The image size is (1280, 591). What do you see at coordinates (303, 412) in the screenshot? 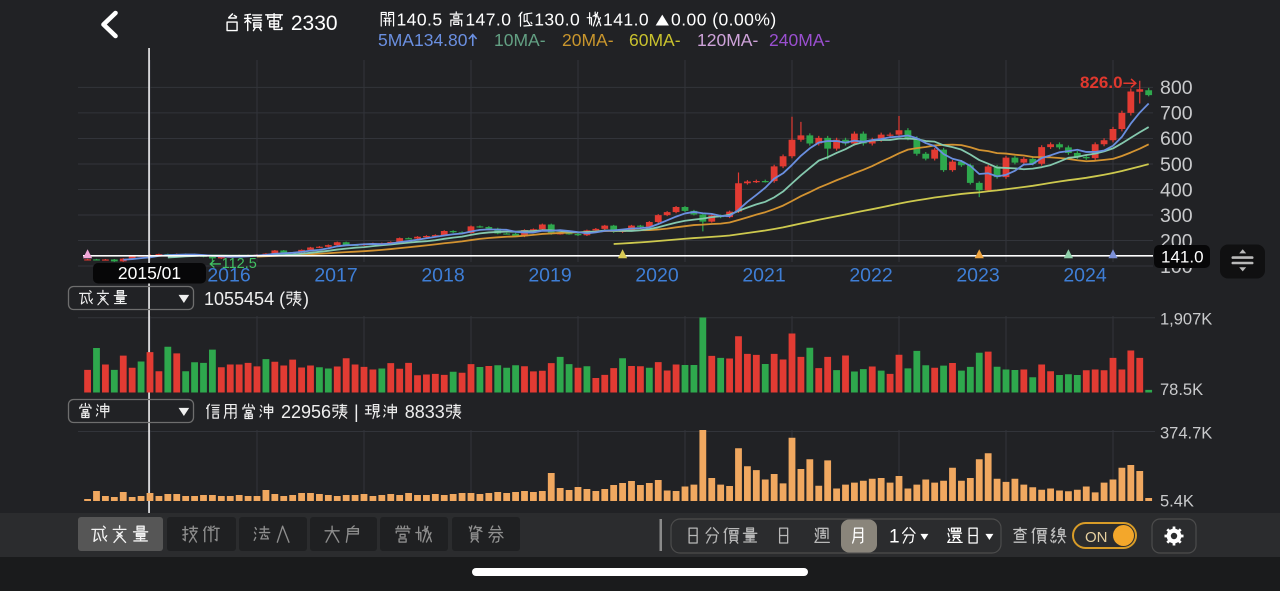
I see `svg-text: 22956` at bounding box center [303, 412].